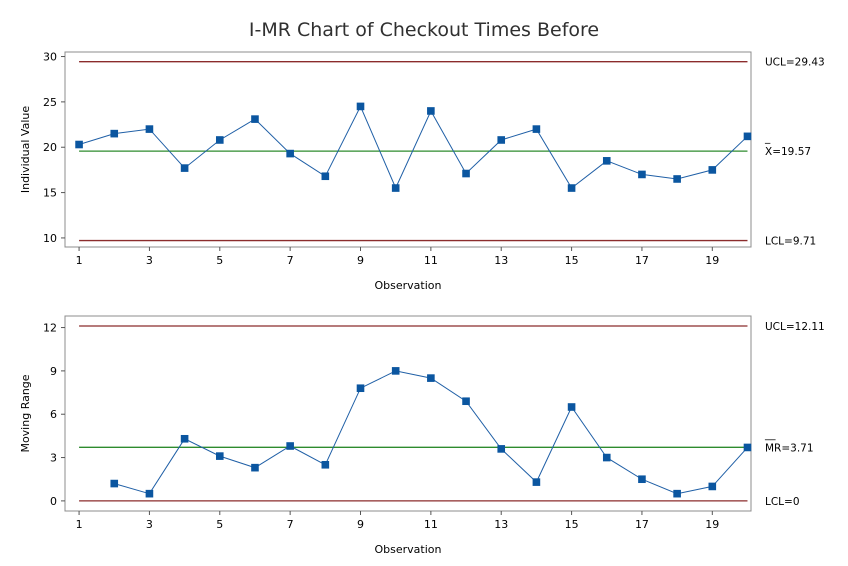 This screenshot has height=566, width=848. What do you see at coordinates (770, 434) in the screenshot?
I see `center-label-bar: __` at bounding box center [770, 434].